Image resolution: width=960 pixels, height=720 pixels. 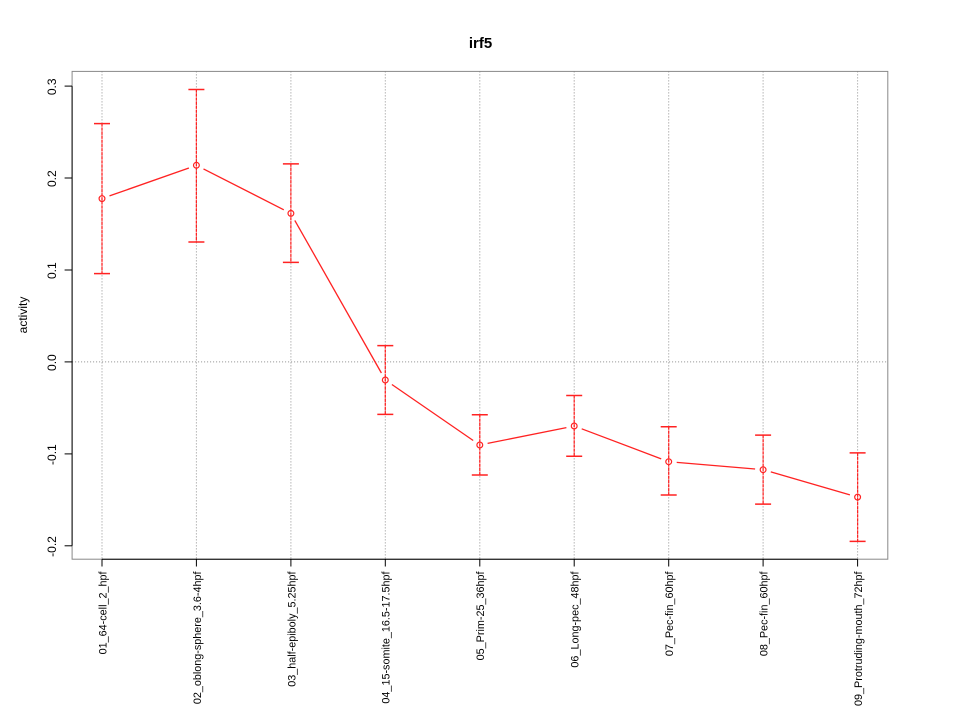 I want to click on svg-text: 02_oblong-sphere_3.6-4hpf, so click(x=198, y=638).